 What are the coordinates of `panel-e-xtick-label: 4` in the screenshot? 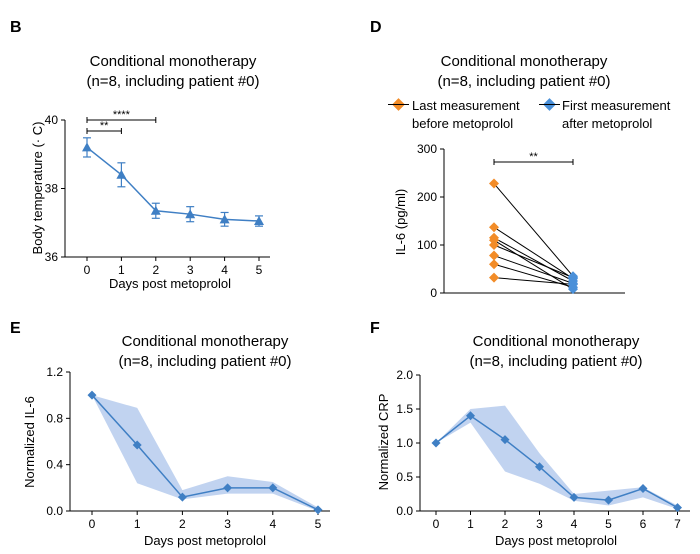 It's located at (272, 524).